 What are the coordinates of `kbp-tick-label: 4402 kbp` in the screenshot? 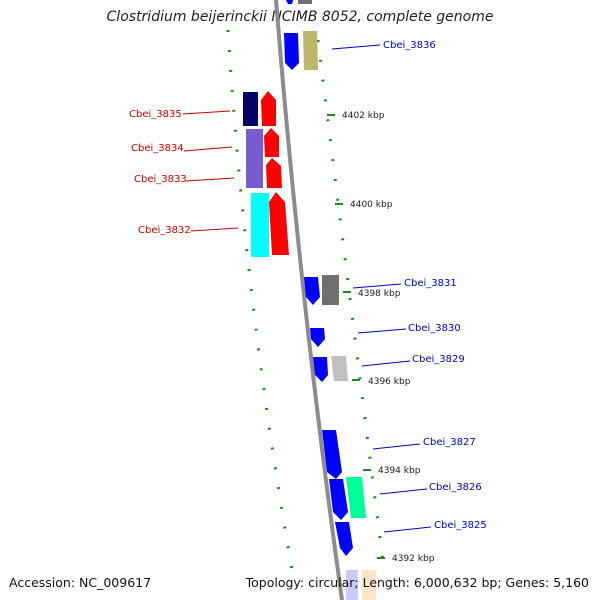 It's located at (363, 116).